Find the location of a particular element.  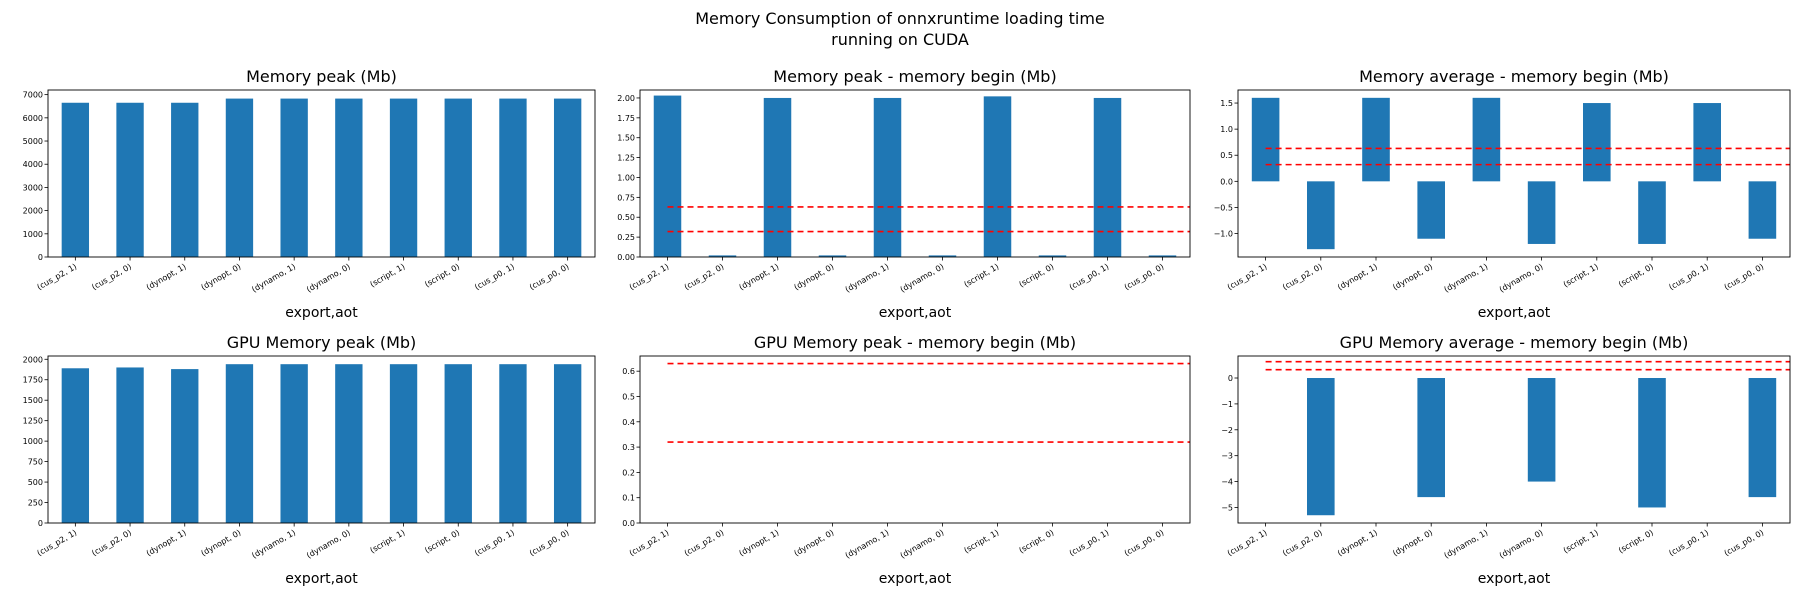

subplot-title: GPU Memory peak (Mb) is located at coordinates (322, 342).